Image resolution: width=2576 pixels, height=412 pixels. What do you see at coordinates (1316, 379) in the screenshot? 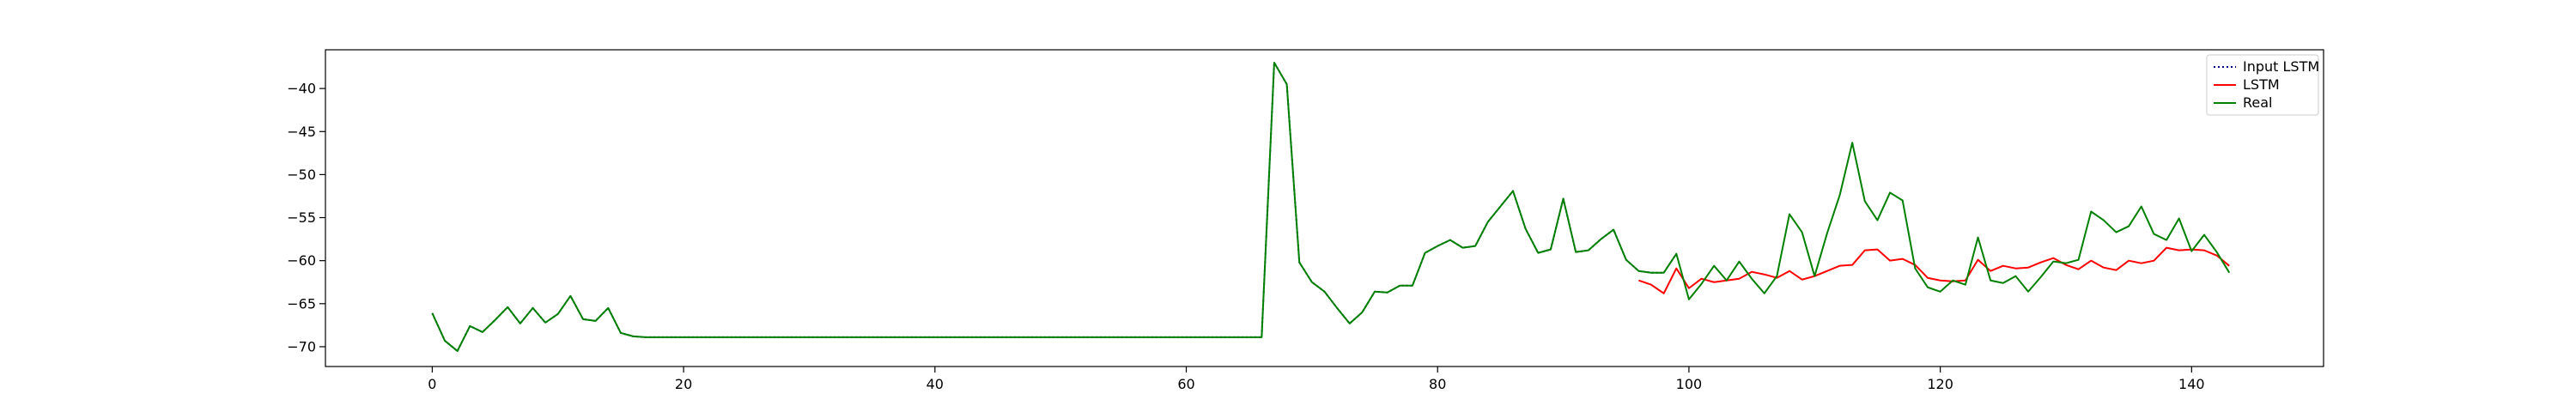
I see `x-axis: 0 20 40 60 80 100 120 140` at bounding box center [1316, 379].